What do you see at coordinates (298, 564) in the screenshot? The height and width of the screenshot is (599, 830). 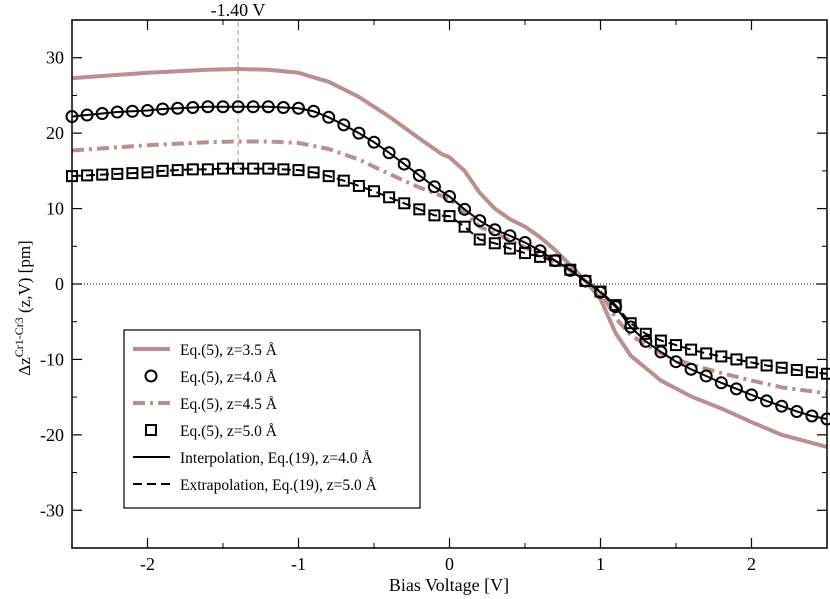 I see `x-tick-label: -1` at bounding box center [298, 564].